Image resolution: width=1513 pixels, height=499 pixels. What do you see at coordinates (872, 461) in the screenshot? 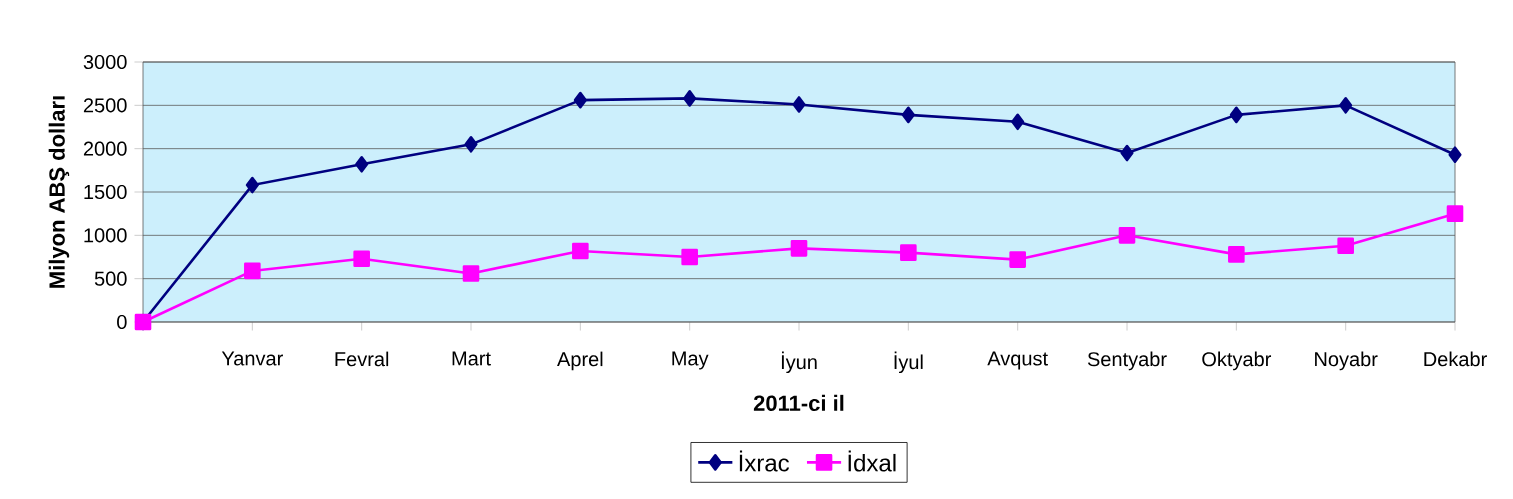
I see `legend-label: İdxal` at bounding box center [872, 461].